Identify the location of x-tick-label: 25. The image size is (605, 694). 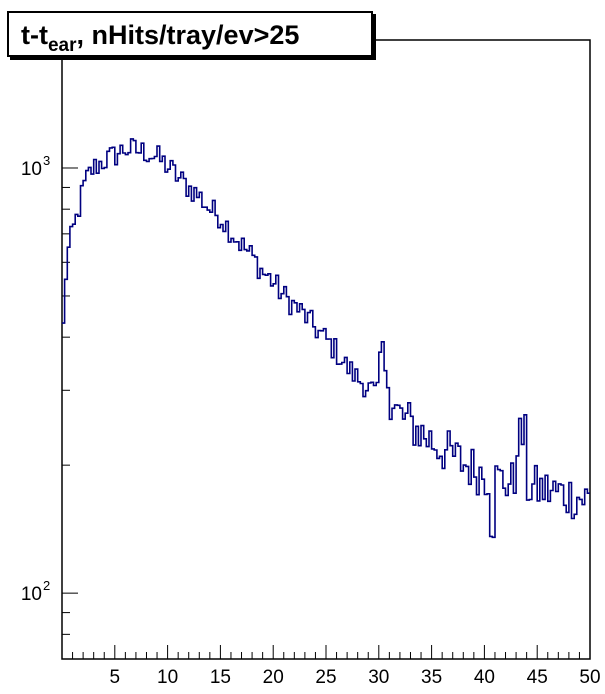
(325, 677).